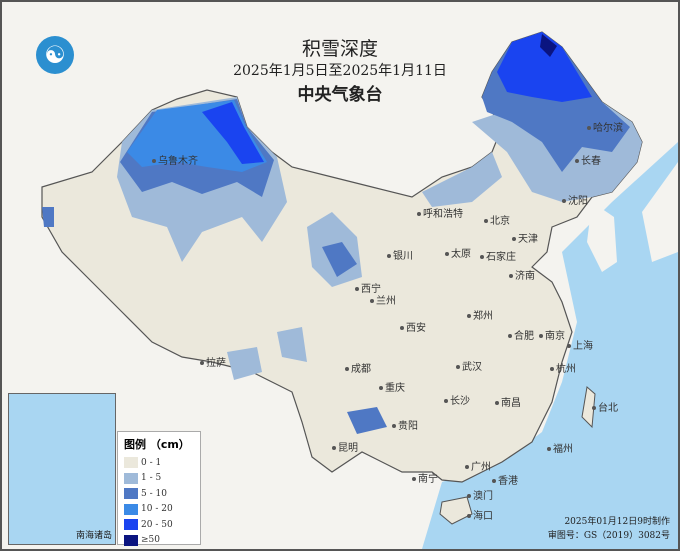  I want to click on city-label: 兰州, so click(383, 299).